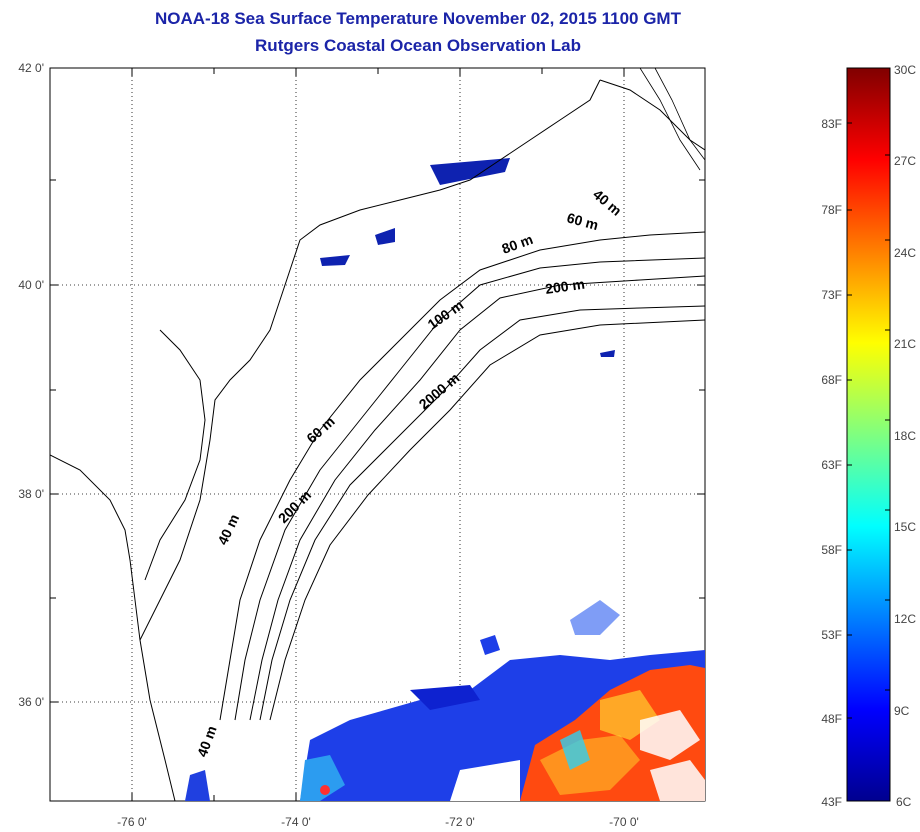 The width and height of the screenshot is (920, 832). I want to click on longitude-labels: -76 0' -74 0' -72 0' -70 0', so click(378, 822).